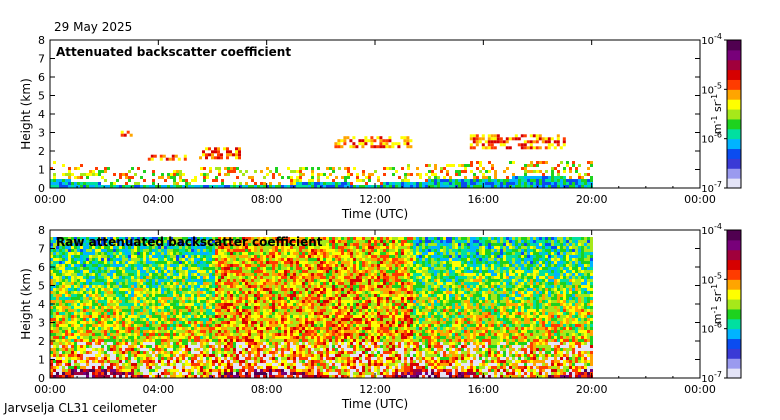  Describe the element at coordinates (41, 286) in the screenshot. I see `y-tick-label: 5` at that location.